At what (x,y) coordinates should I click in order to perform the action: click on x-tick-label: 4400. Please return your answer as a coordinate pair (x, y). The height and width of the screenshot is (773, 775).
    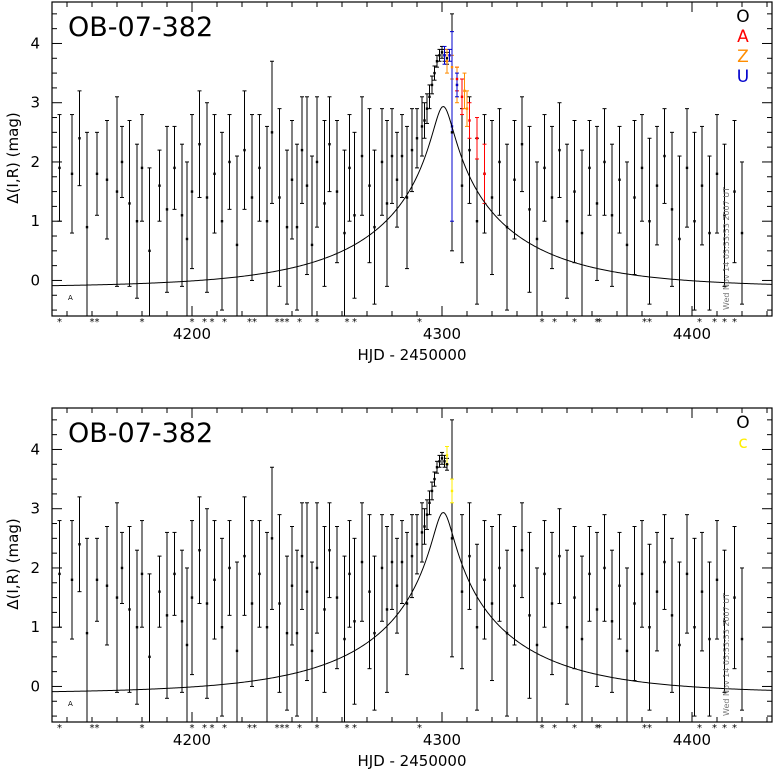
    Looking at the image, I should click on (692, 740).